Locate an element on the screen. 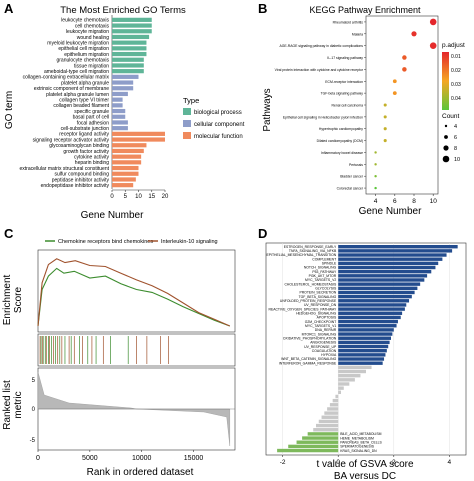 Image resolution: width=474 pixels, height=481 pixels. panel-d-category-label: WNT_BETA_CATENIN_SIGNALING is located at coordinates (308, 359).